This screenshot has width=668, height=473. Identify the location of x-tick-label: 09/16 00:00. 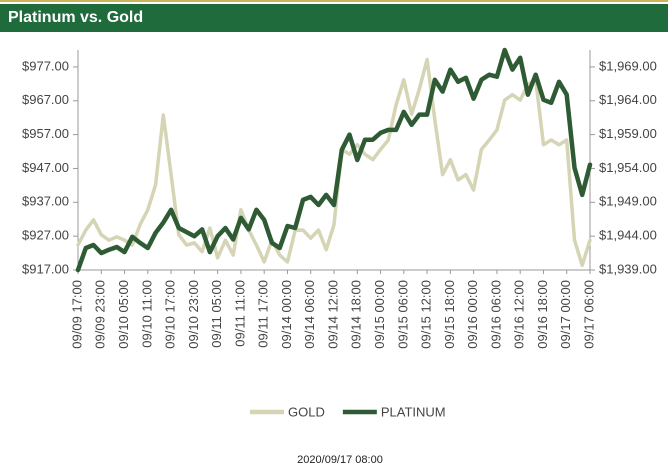
(472, 314).